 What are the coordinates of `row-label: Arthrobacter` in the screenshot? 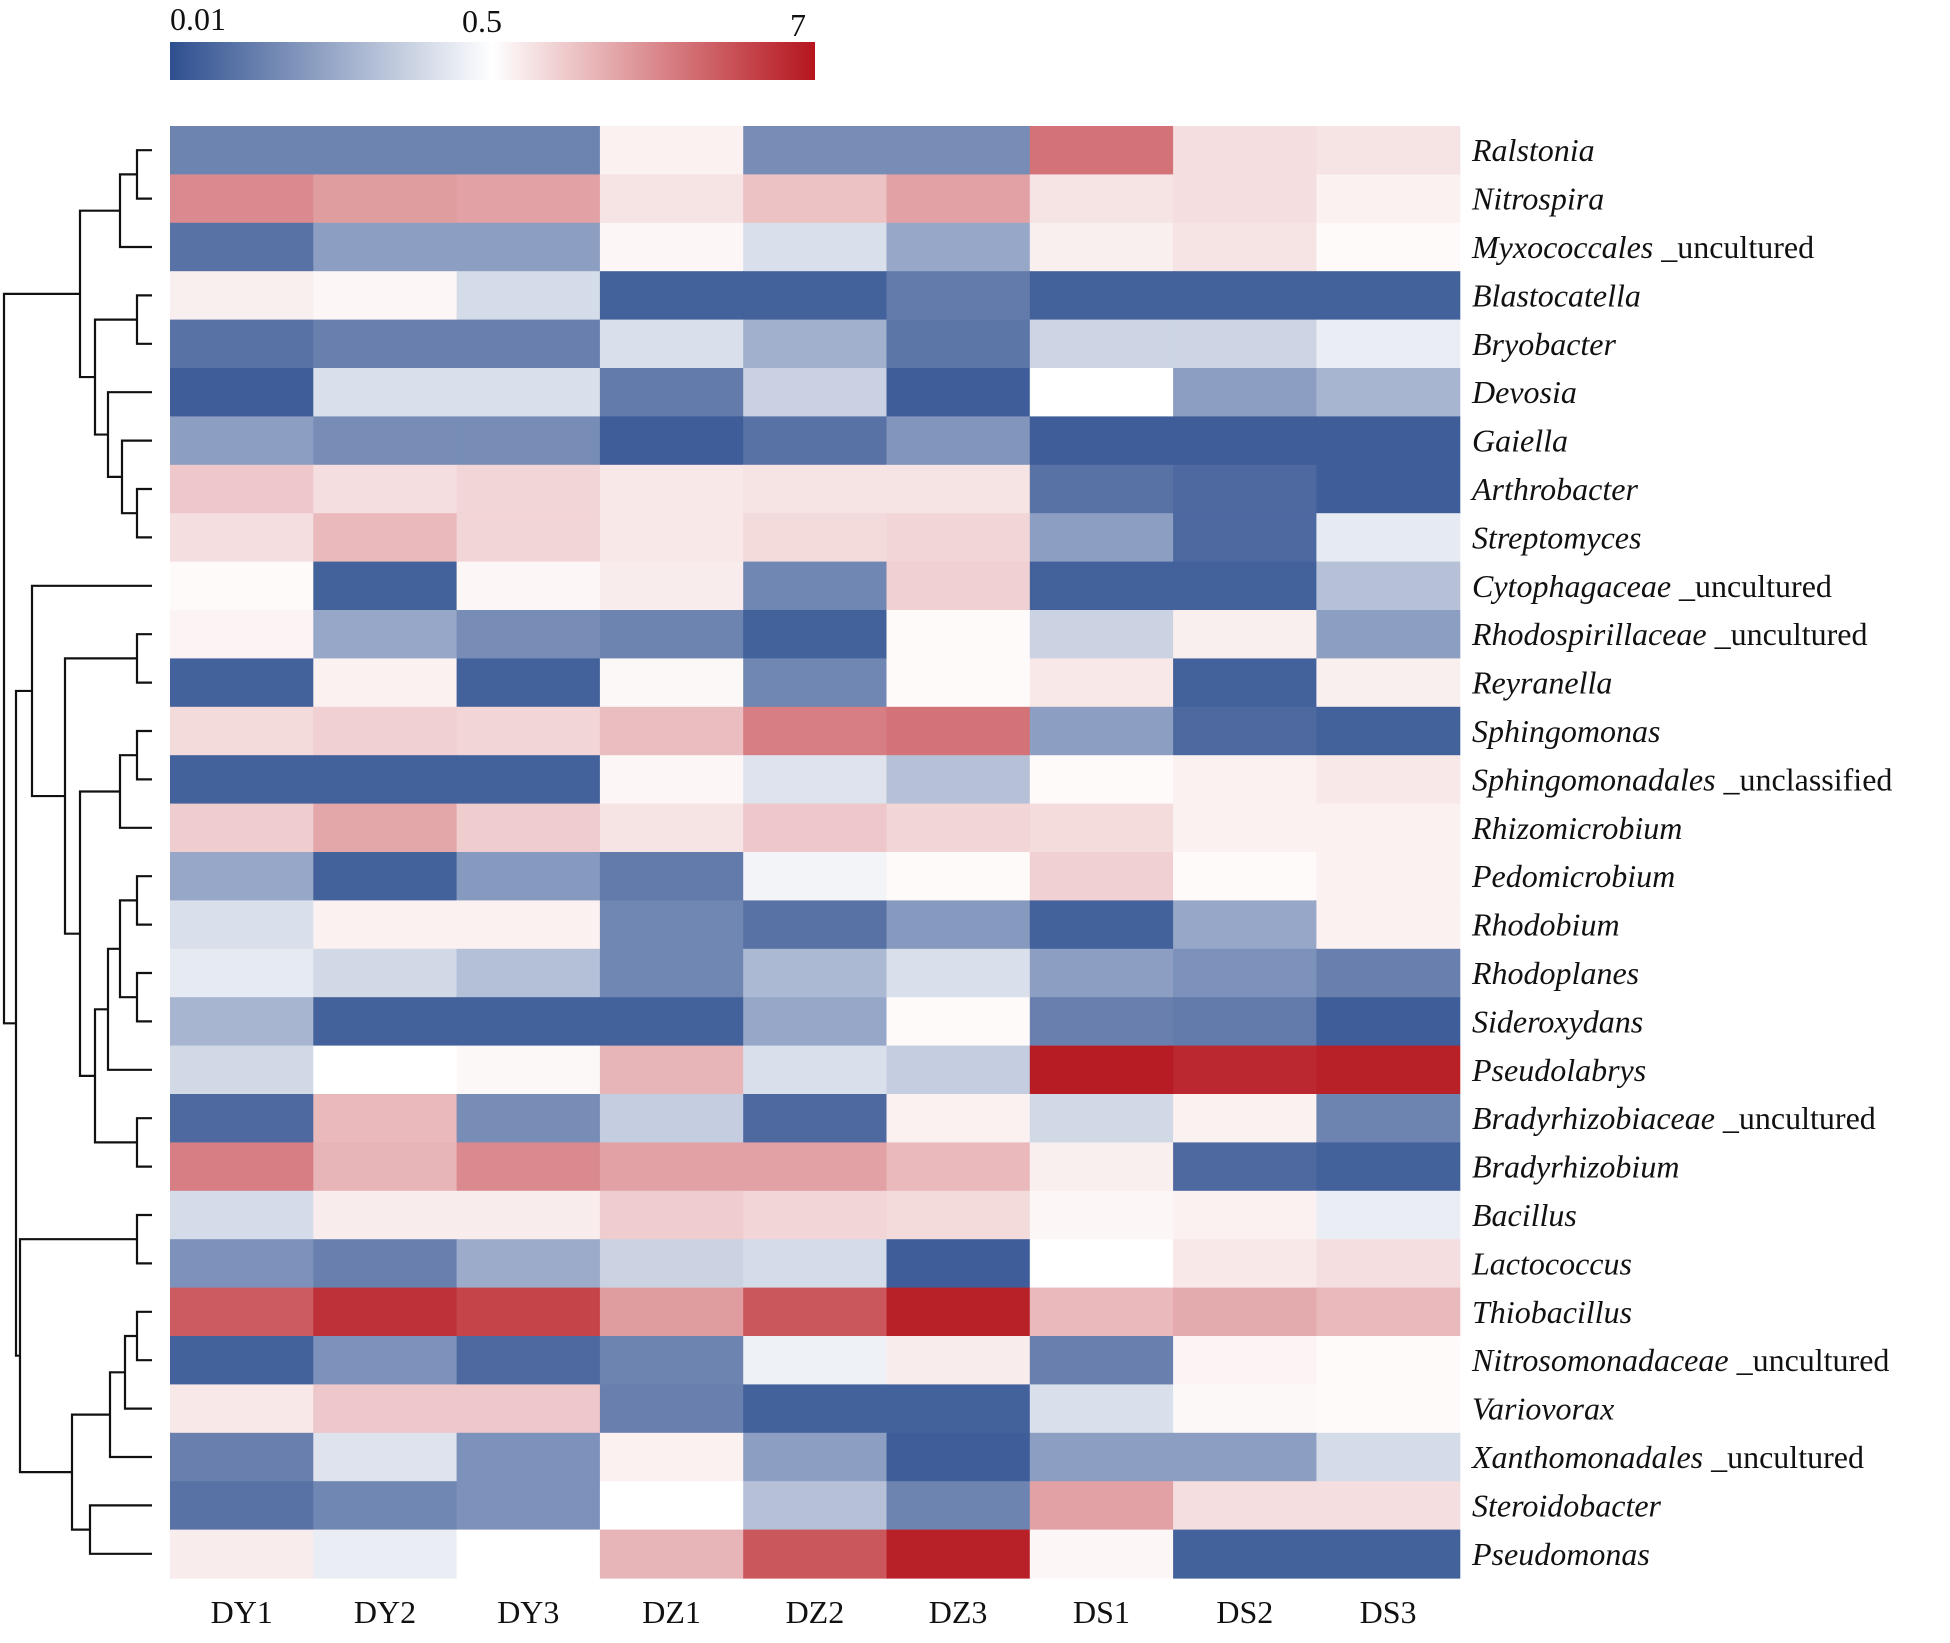 It's located at (1554, 489).